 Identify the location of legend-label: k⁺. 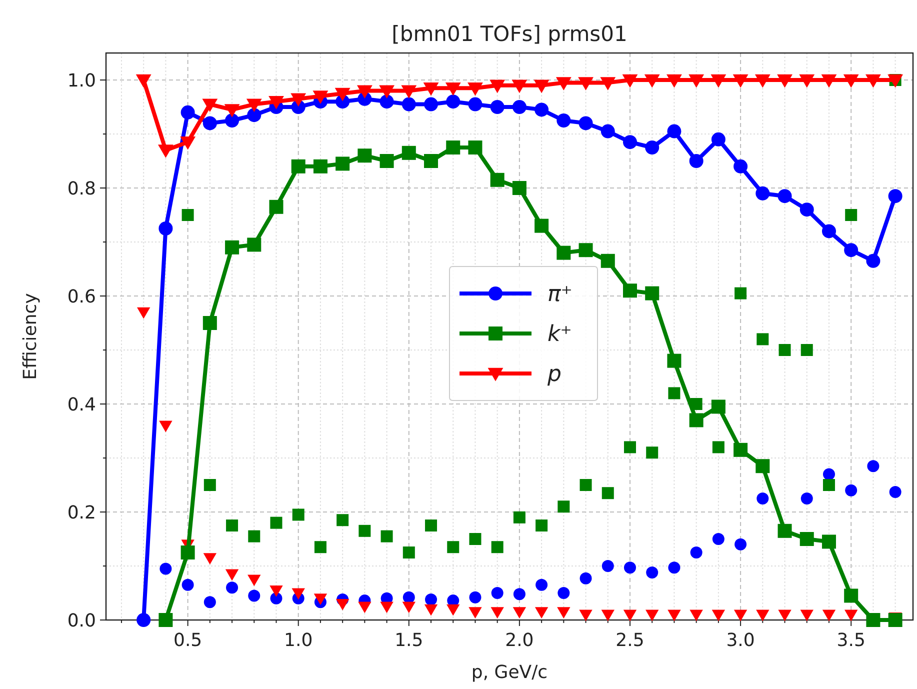
(560, 335).